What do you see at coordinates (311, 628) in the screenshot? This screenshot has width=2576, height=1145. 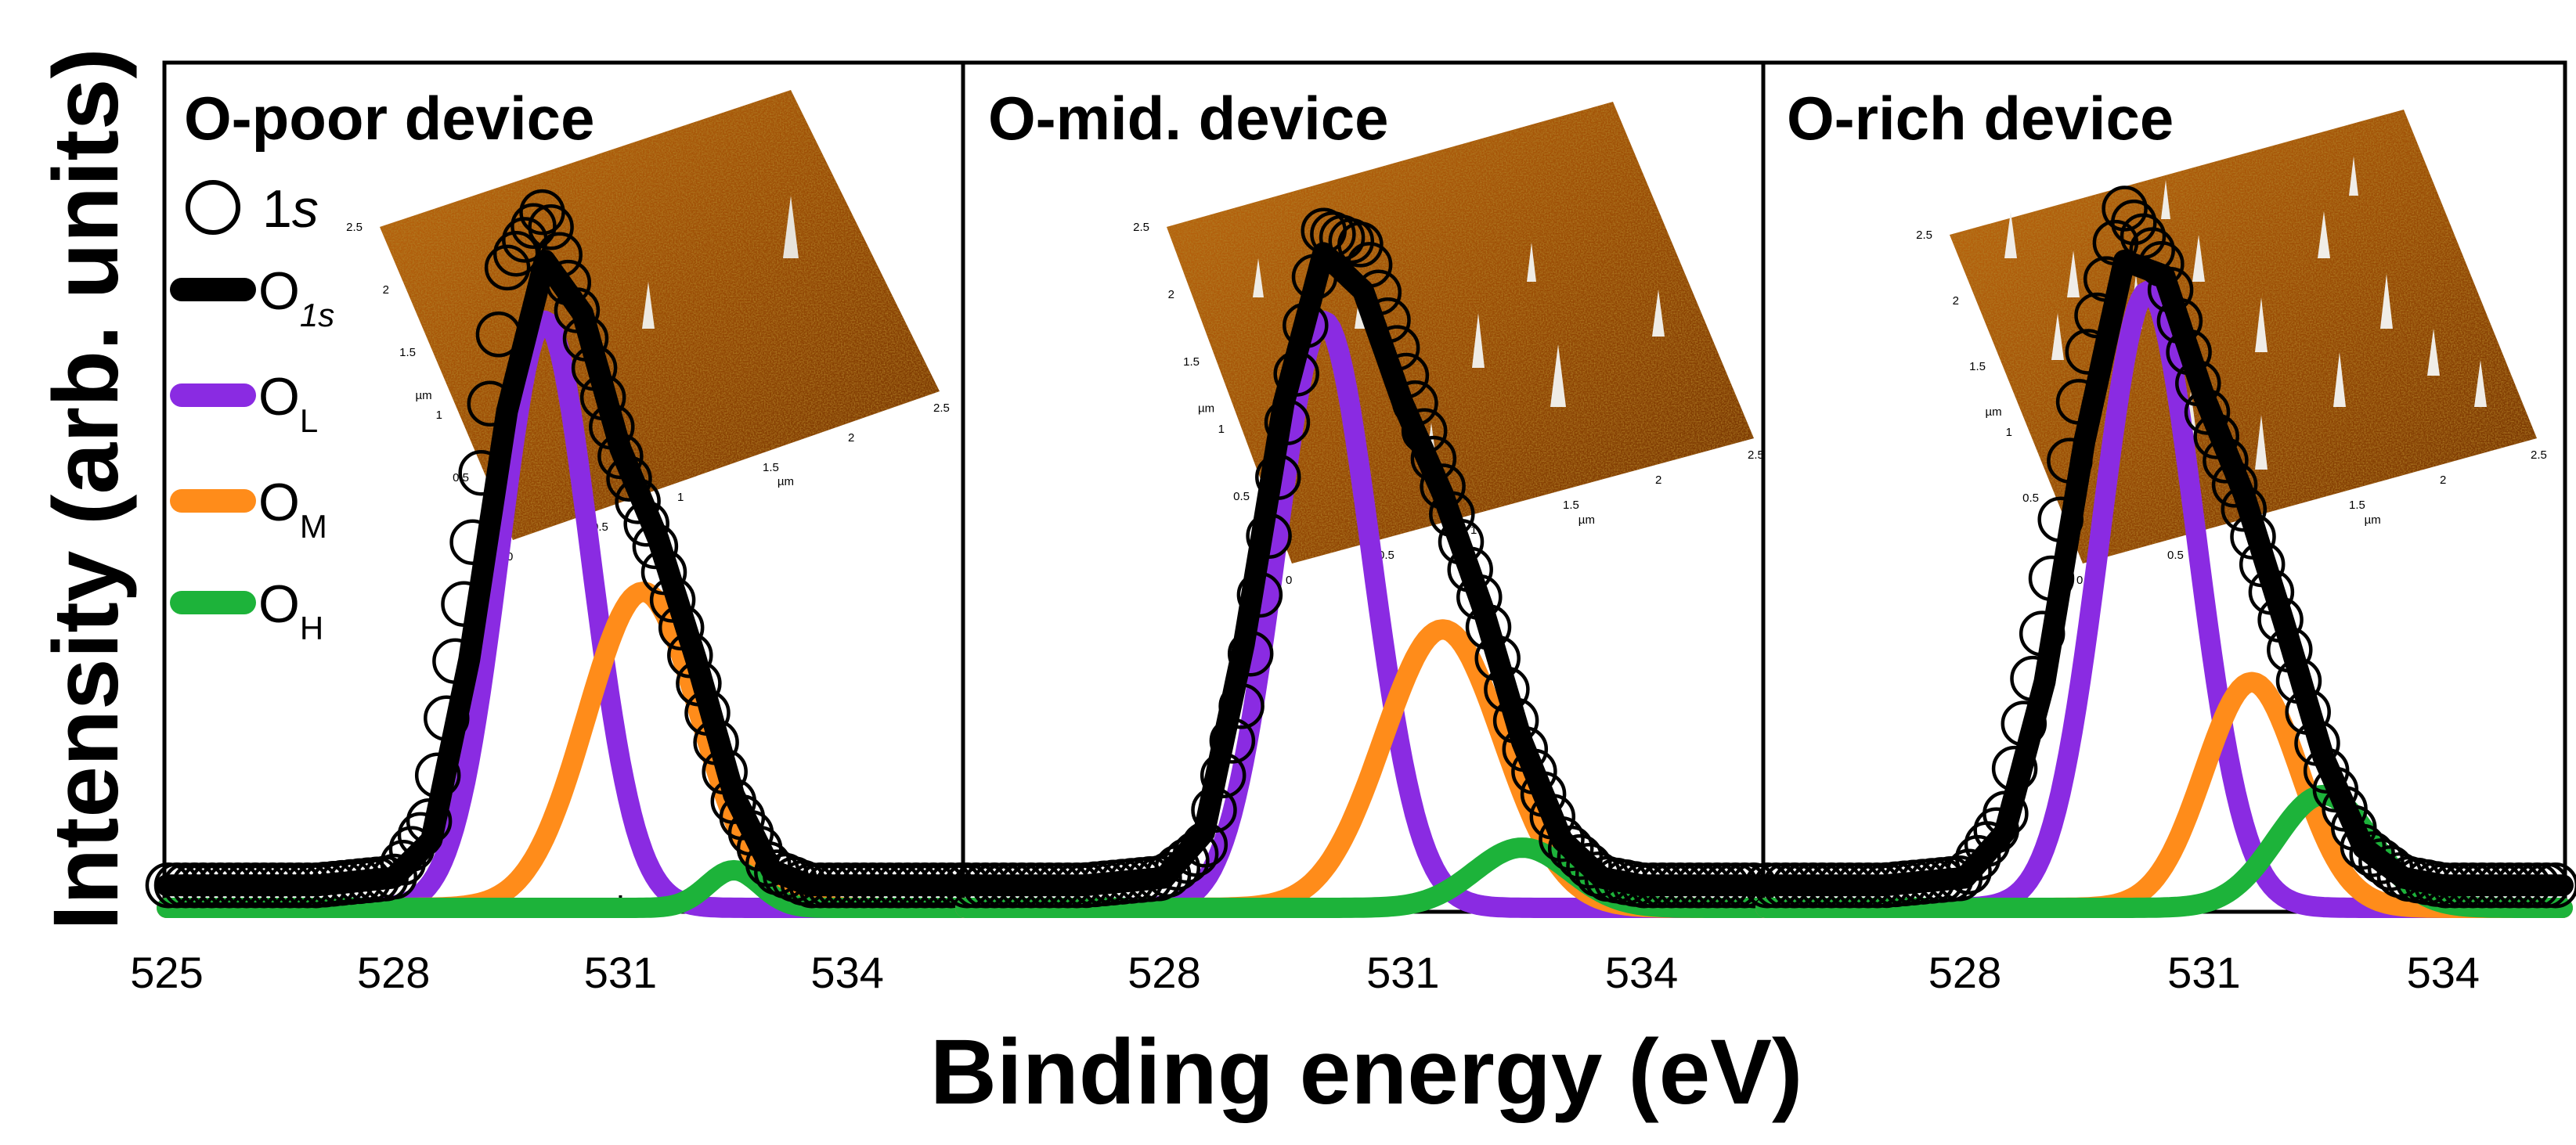 I see `legend-sub-oh: H` at bounding box center [311, 628].